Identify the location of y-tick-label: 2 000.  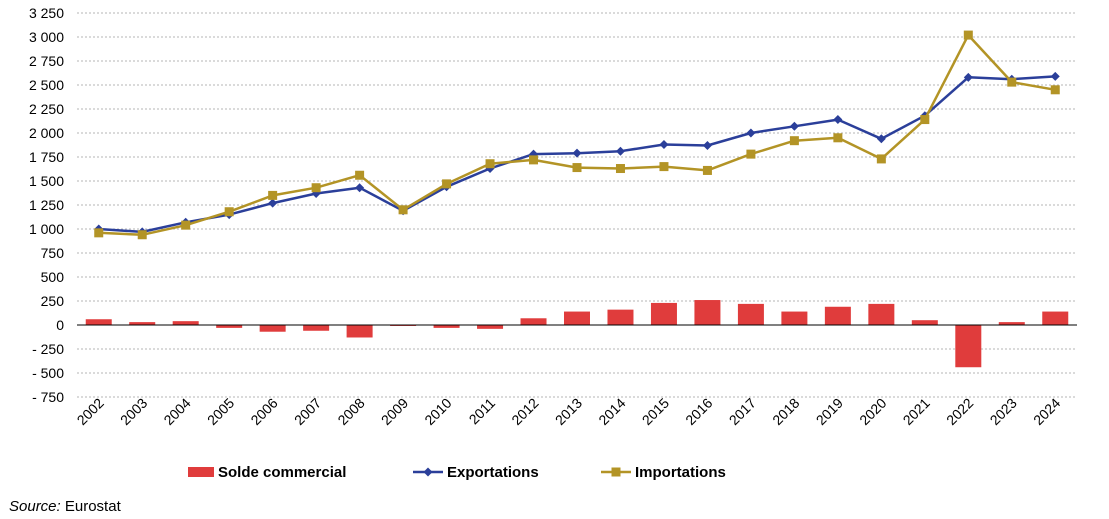
(46, 133).